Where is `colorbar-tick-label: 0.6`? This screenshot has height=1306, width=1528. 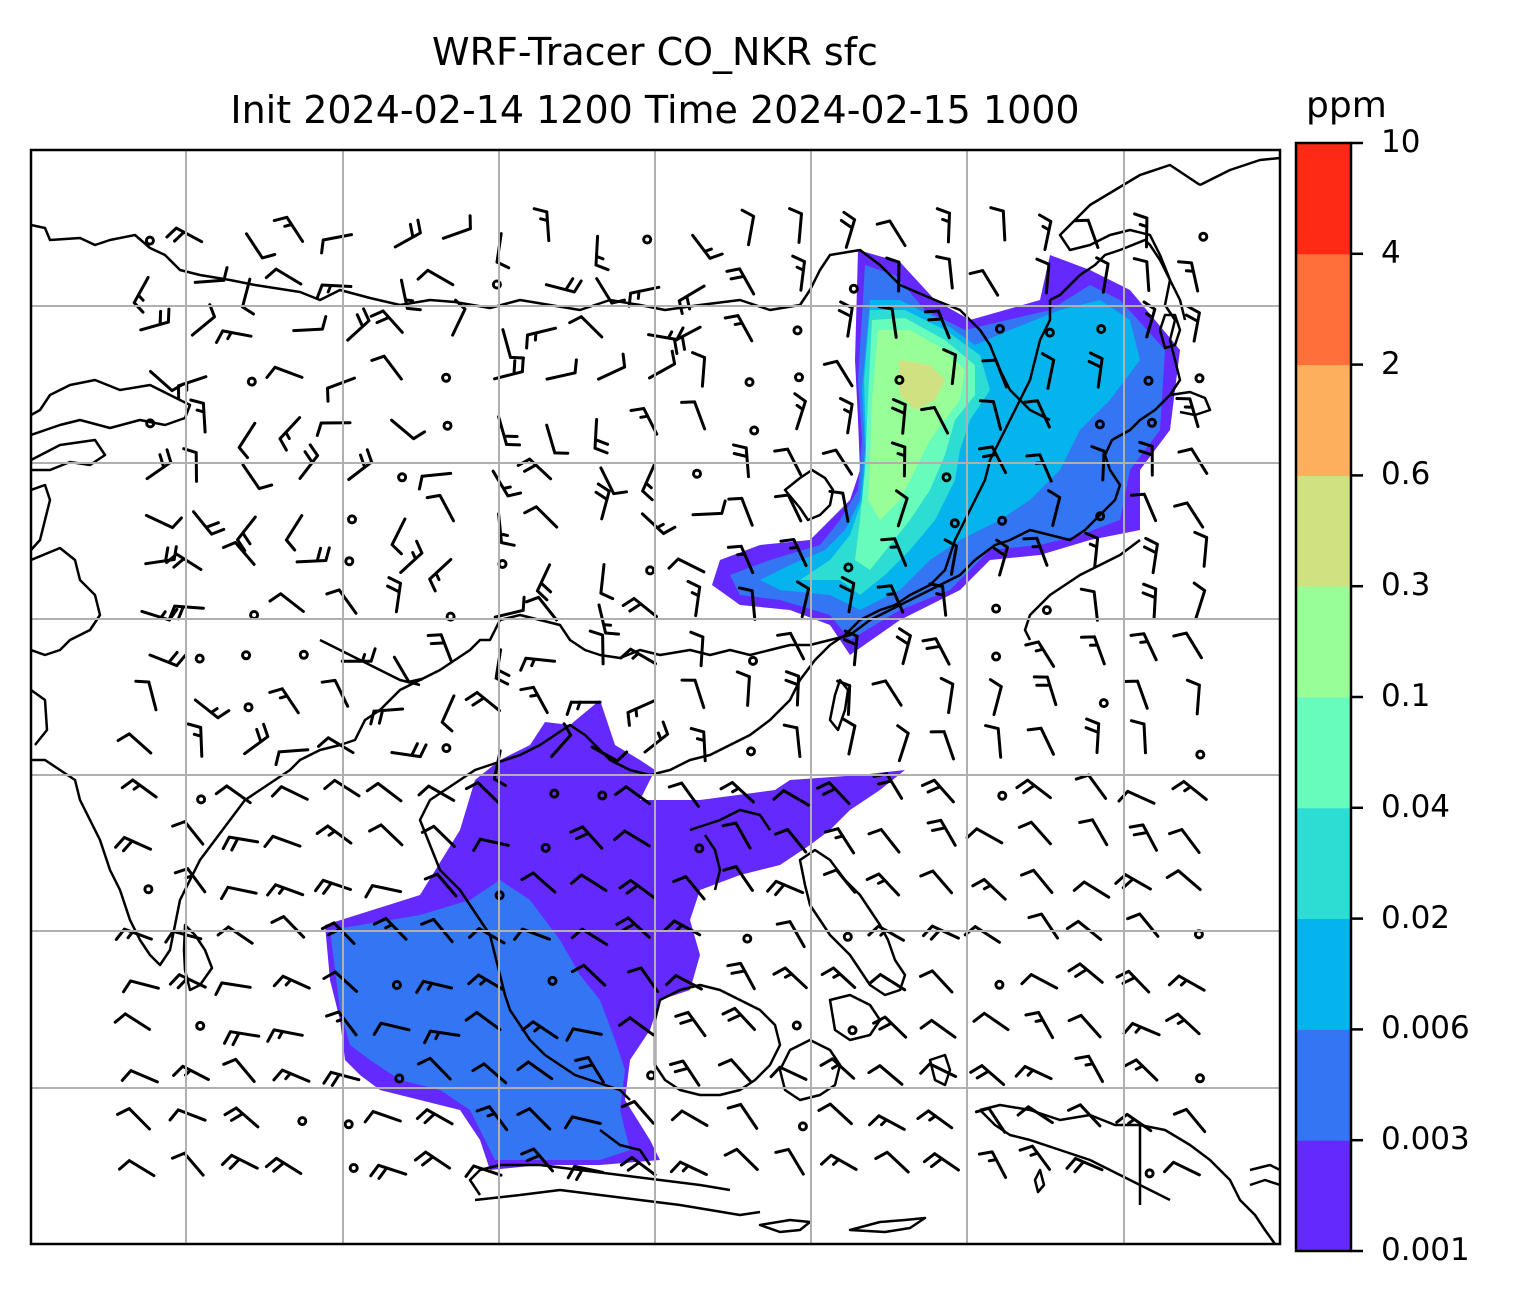
colorbar-tick-label: 0.6 is located at coordinates (1406, 474).